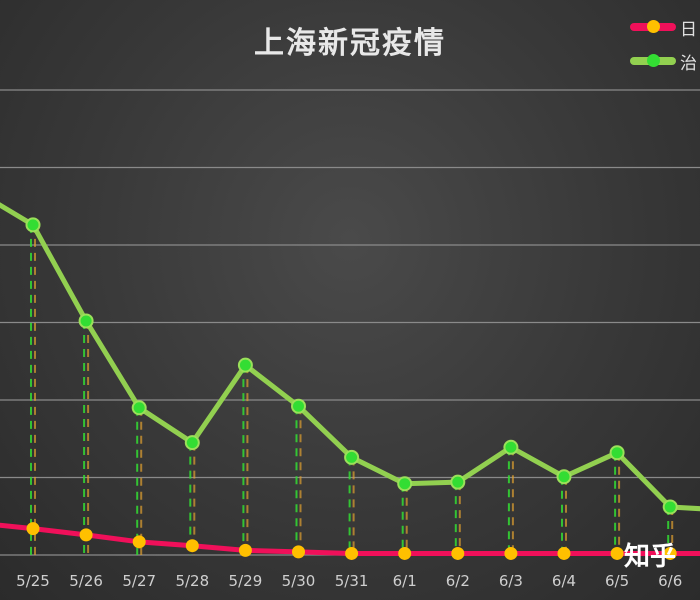 This screenshot has height=600, width=700. Describe the element at coordinates (350, 43) in the screenshot. I see `chart-title: 上海新冠疫情` at that location.